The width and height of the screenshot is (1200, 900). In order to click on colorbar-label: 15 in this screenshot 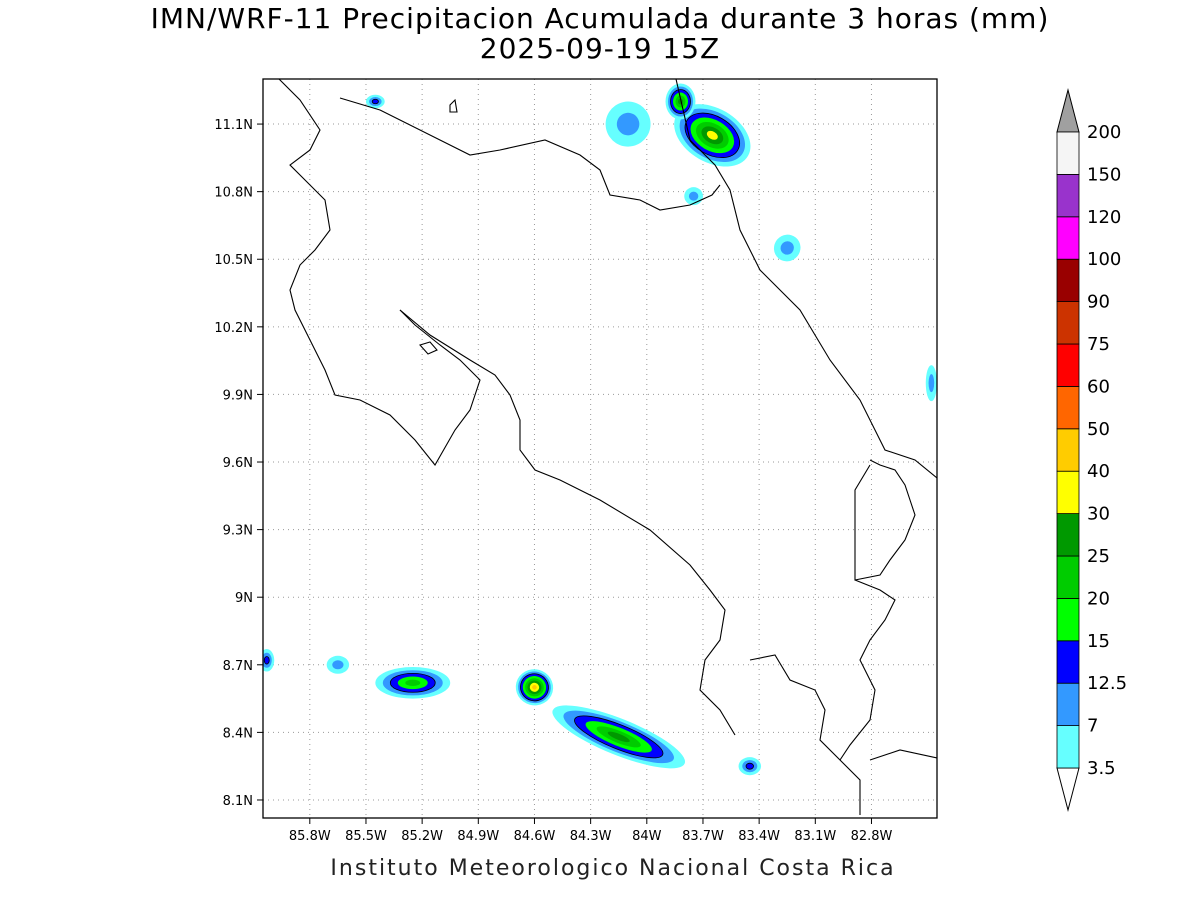, I will do `click(1098, 641)`.